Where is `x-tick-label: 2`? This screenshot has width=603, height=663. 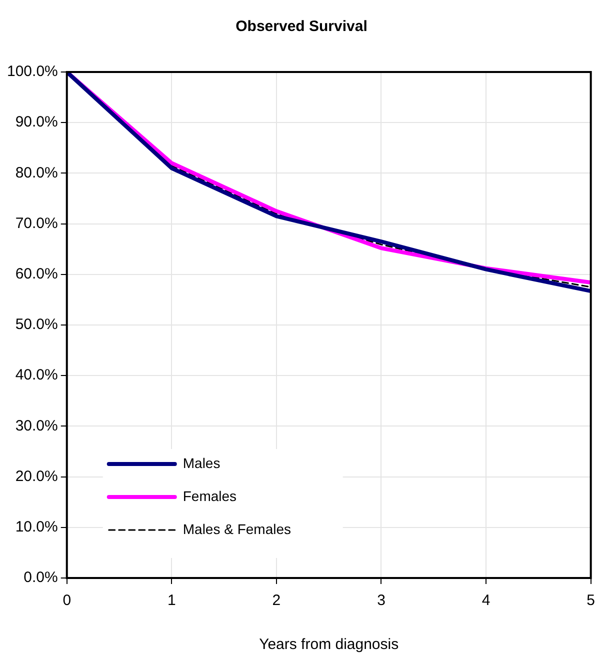
x-tick-label: 2 is located at coordinates (276, 601).